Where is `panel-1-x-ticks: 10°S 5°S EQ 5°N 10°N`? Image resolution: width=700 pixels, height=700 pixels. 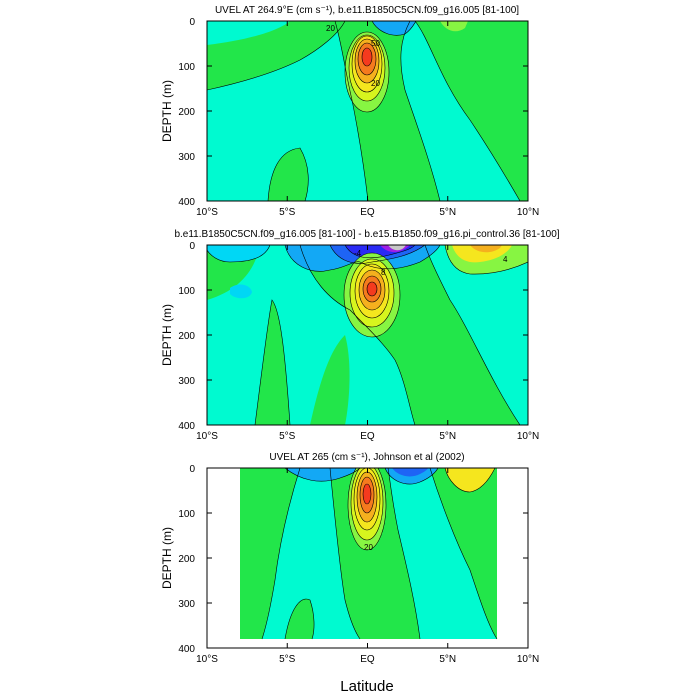 panel-1-x-ticks: 10°S 5°S EQ 5°N 10°N is located at coordinates (367, 119).